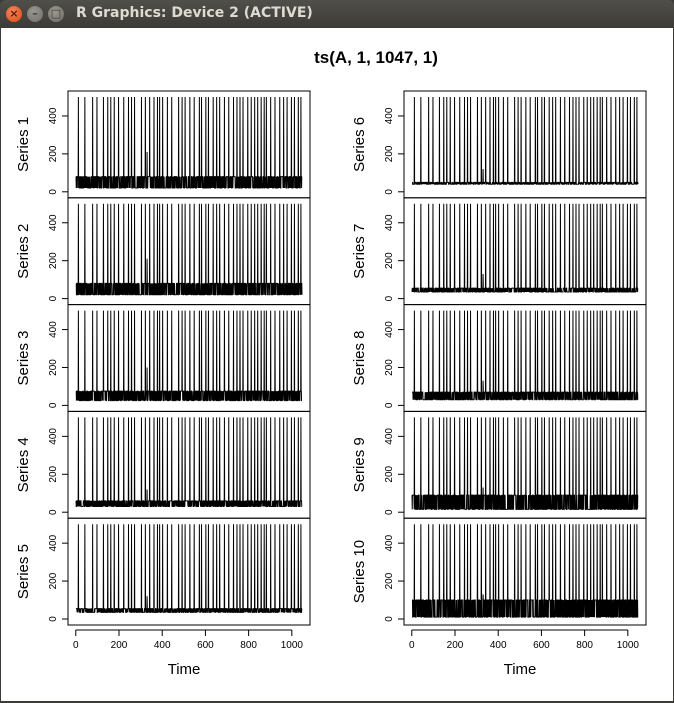  What do you see at coordinates (23, 251) in the screenshot?
I see `series-label: Series 2` at bounding box center [23, 251].